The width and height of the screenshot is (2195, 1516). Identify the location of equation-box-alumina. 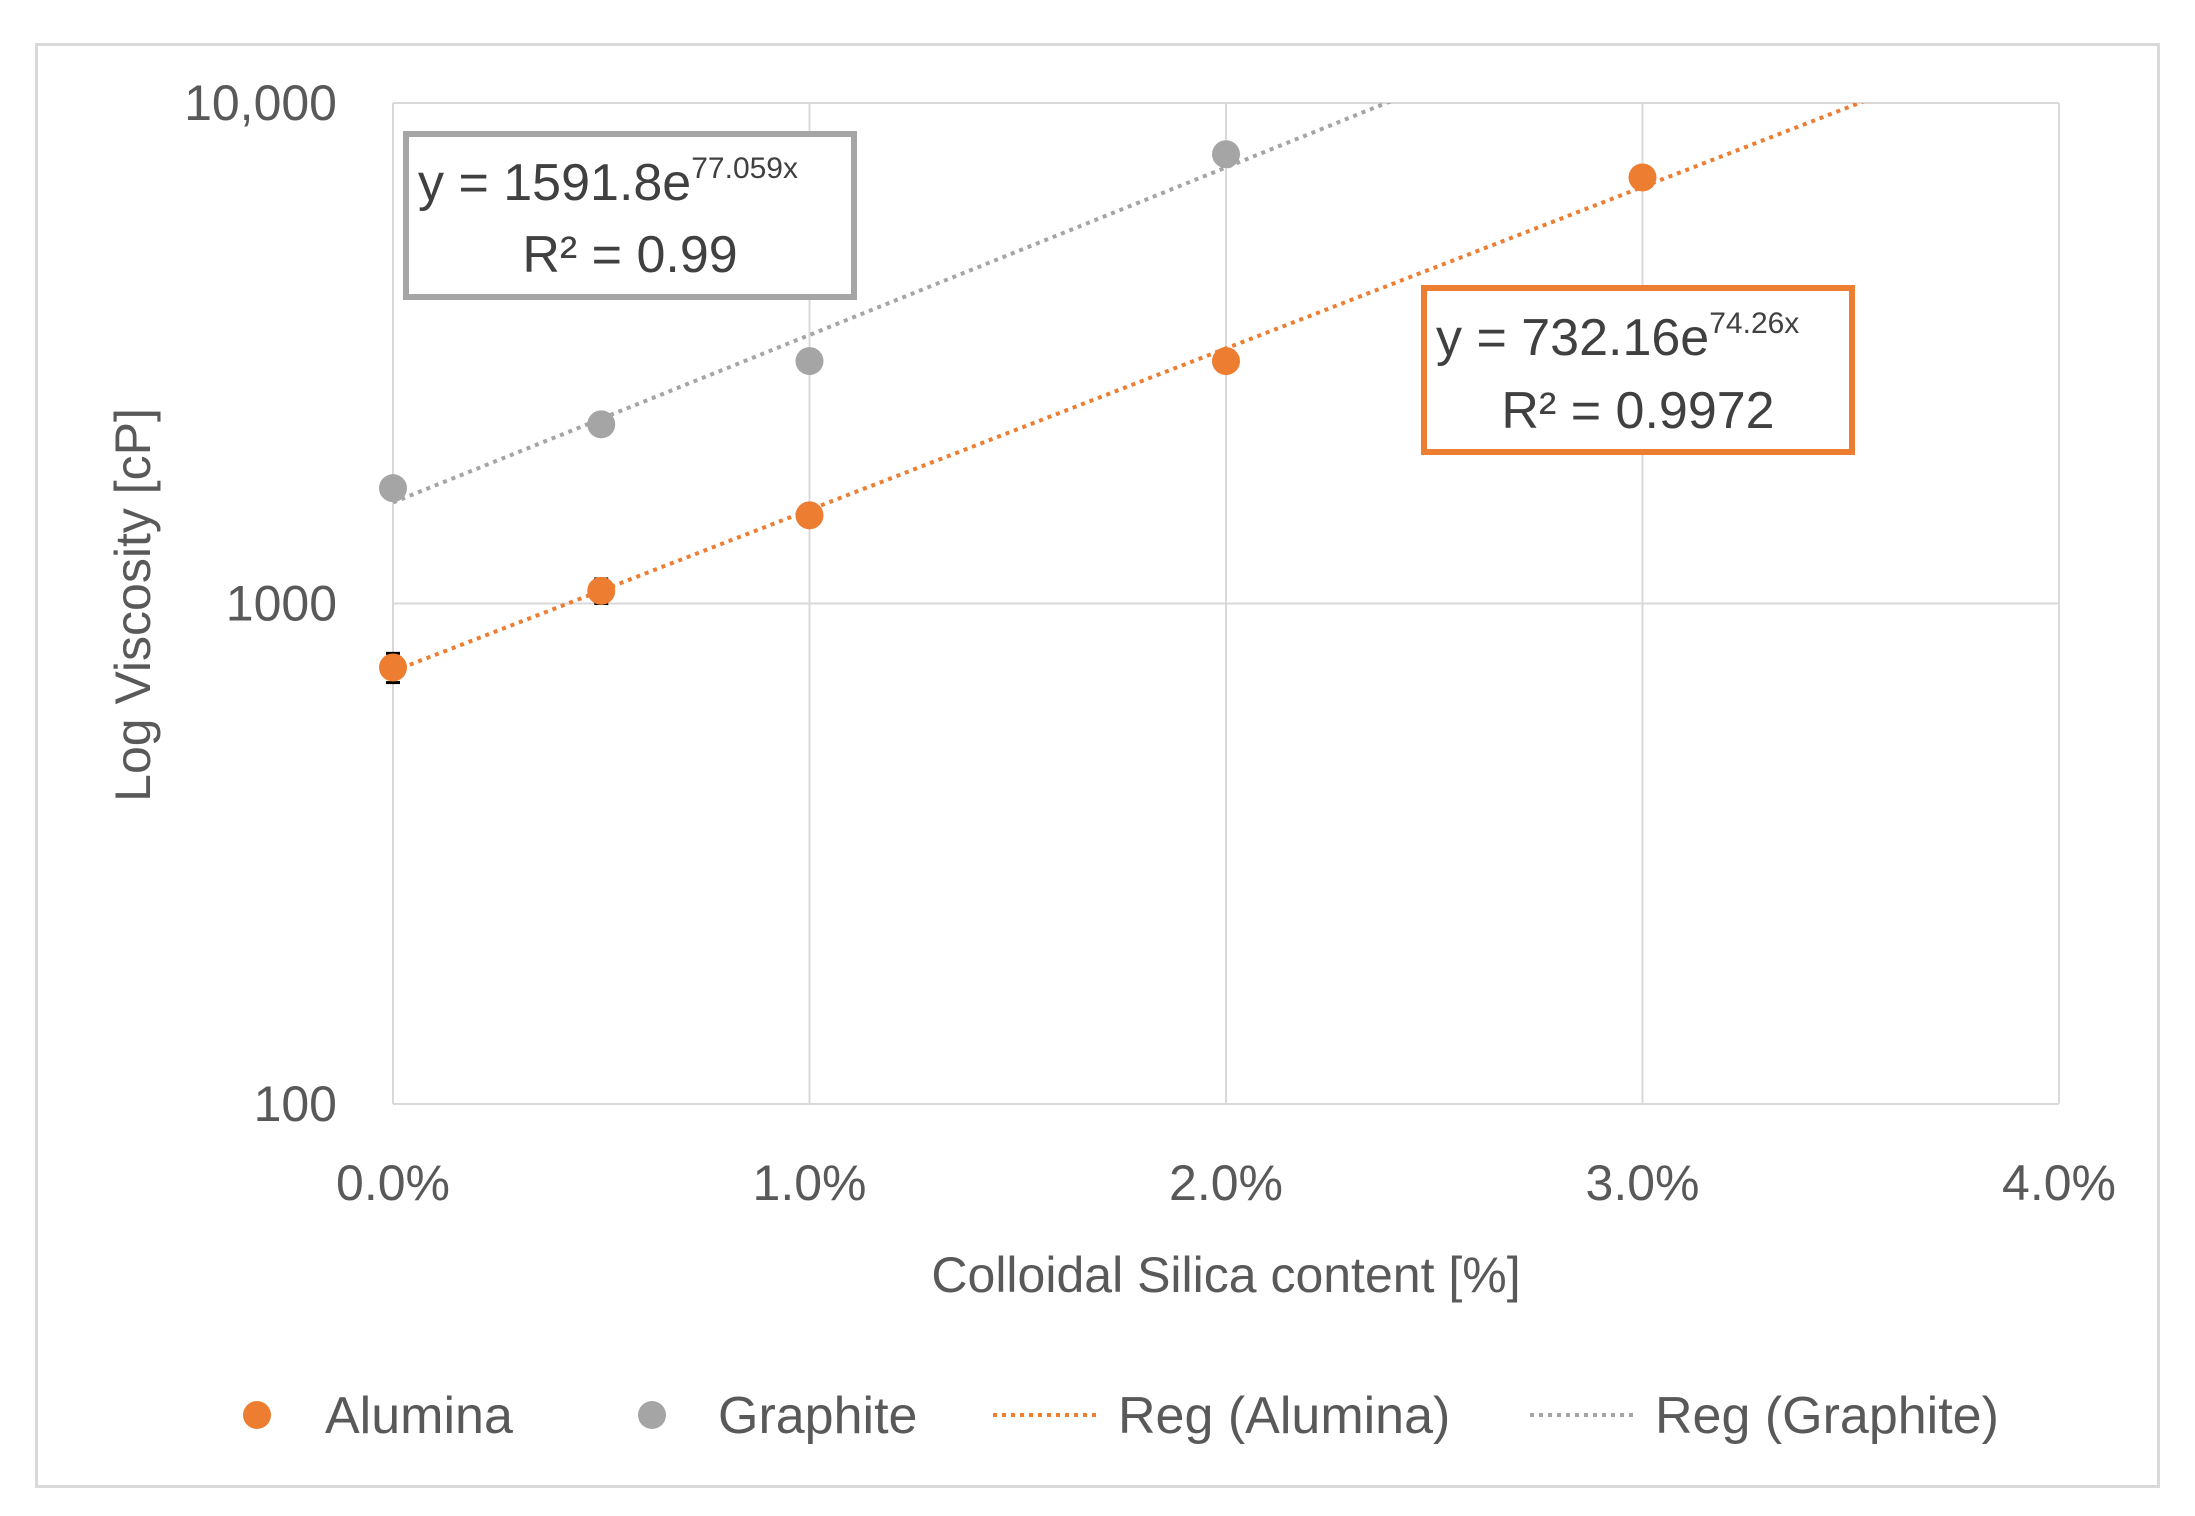
(1638, 370).